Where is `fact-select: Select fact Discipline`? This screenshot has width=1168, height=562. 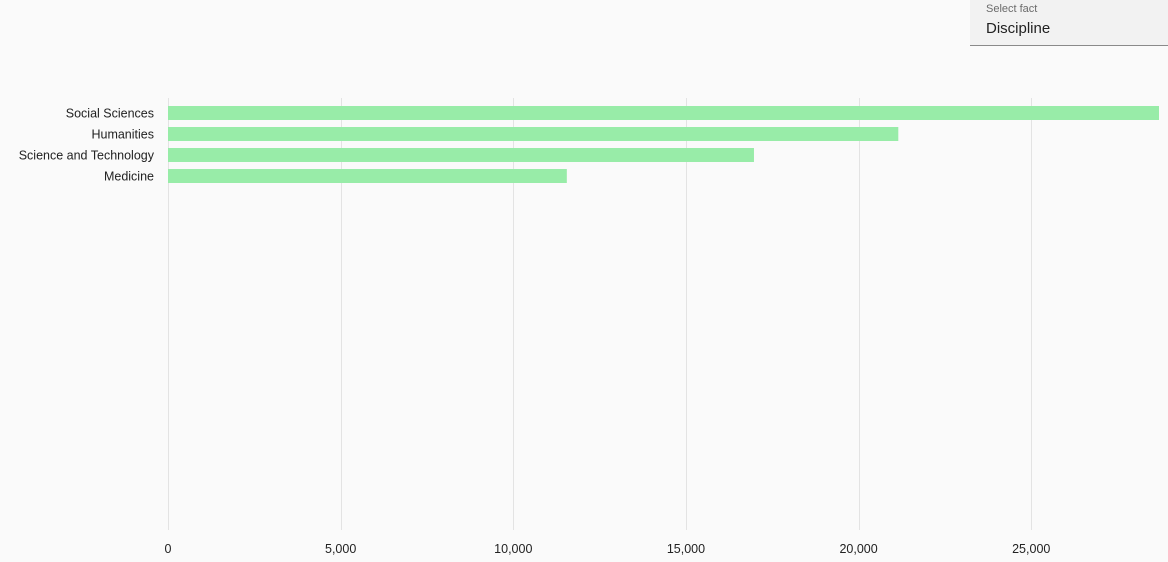
fact-select: Select fact Discipline is located at coordinates (1069, 23).